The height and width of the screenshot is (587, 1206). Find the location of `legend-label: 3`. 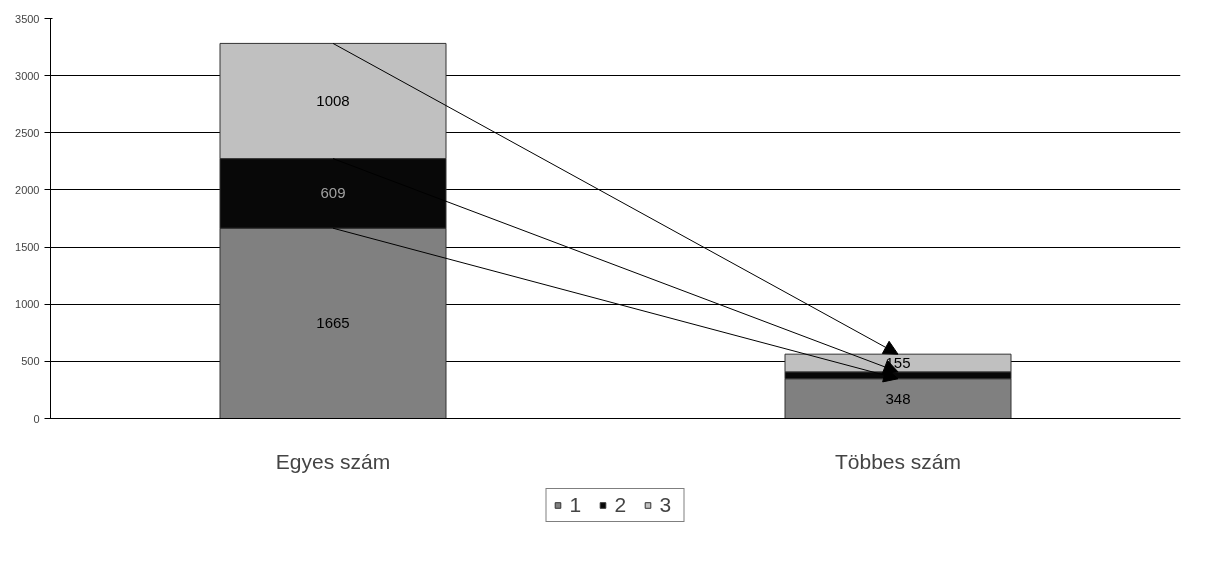

legend-label: 3 is located at coordinates (666, 505).